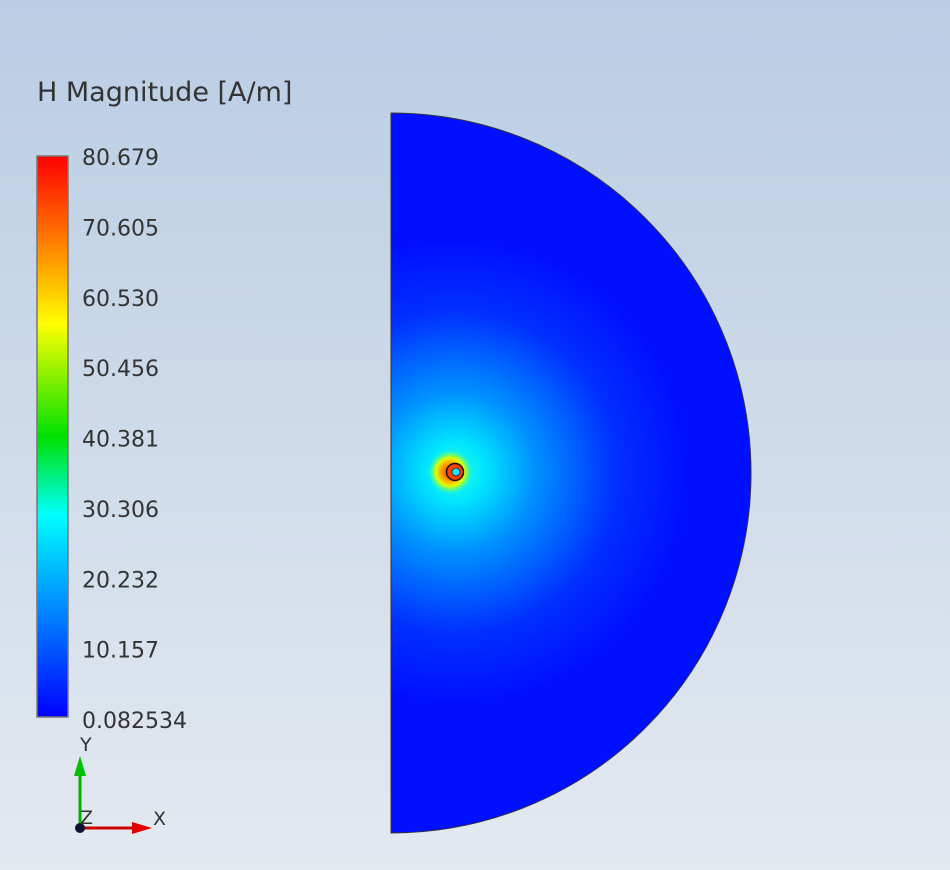 Image resolution: width=950 pixels, height=870 pixels. I want to click on x-arrow-head, so click(142, 828).